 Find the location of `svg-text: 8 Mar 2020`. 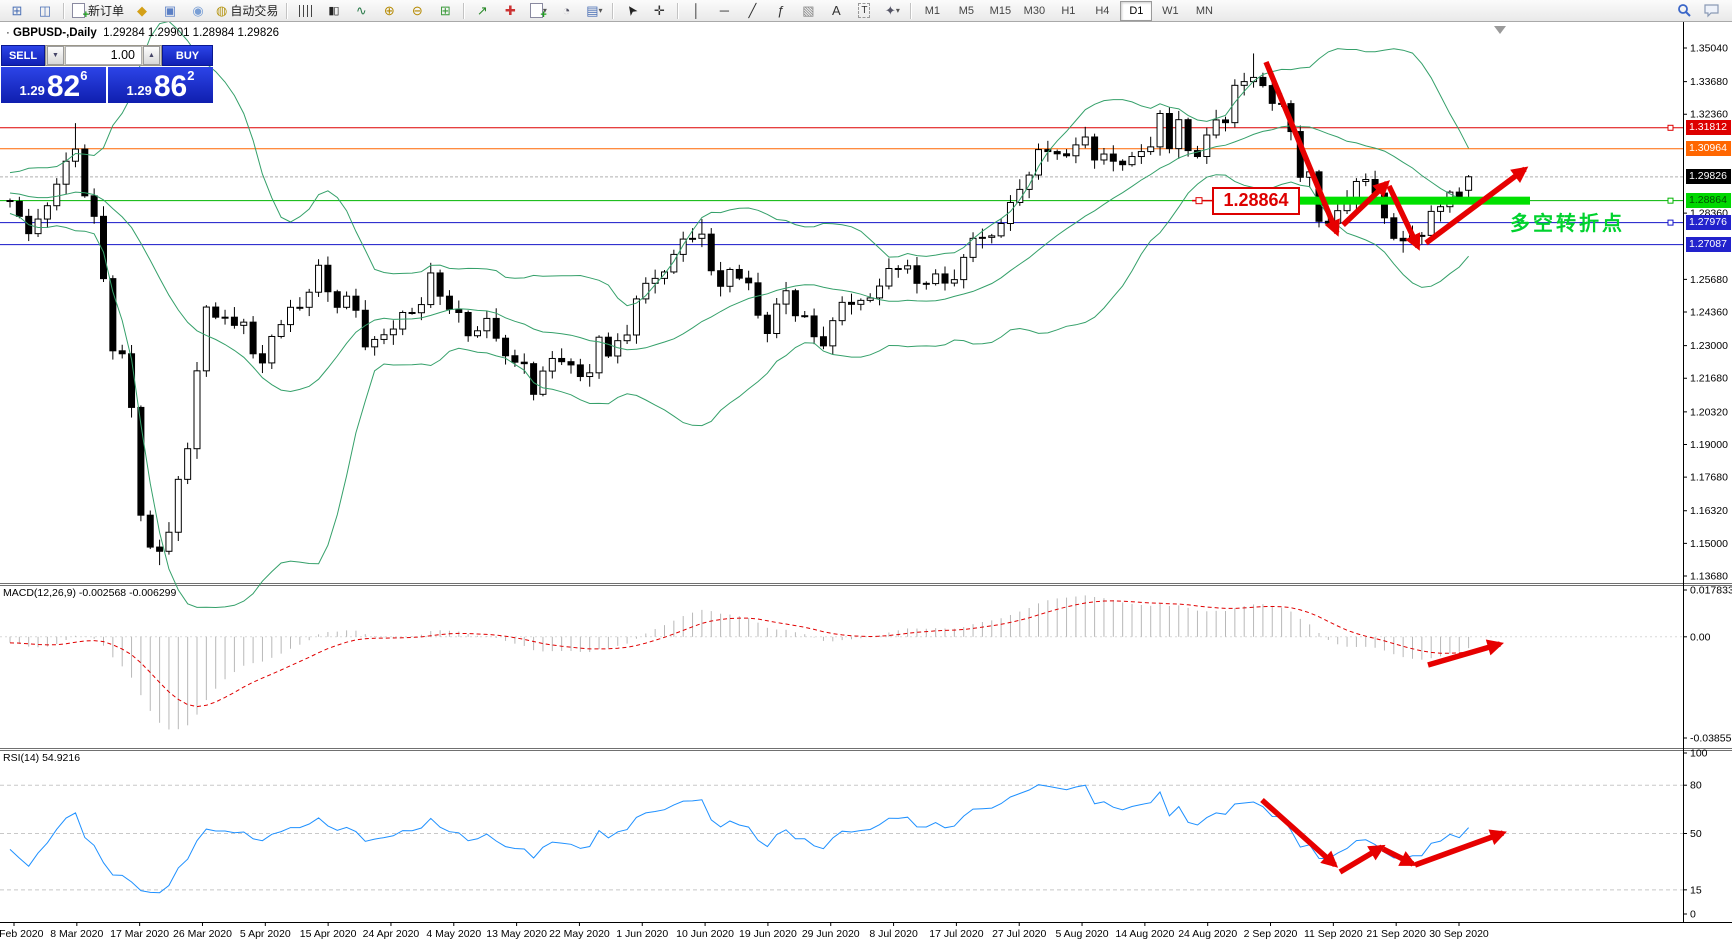

svg-text: 8 Mar 2020 is located at coordinates (76, 934).